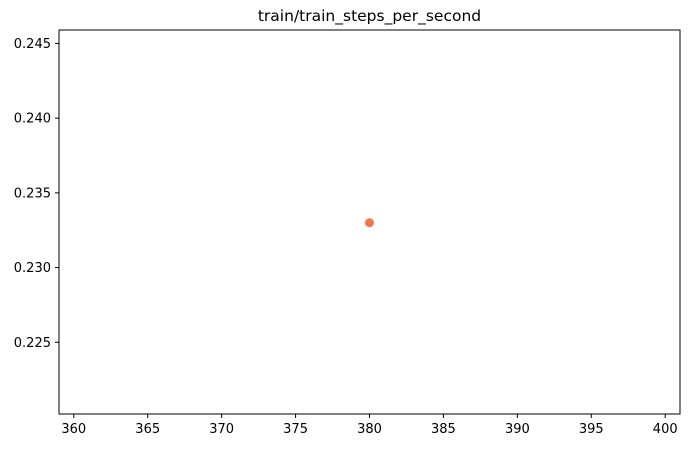 The image size is (689, 451). Describe the element at coordinates (295, 429) in the screenshot. I see `x-tick-label: 375` at that location.